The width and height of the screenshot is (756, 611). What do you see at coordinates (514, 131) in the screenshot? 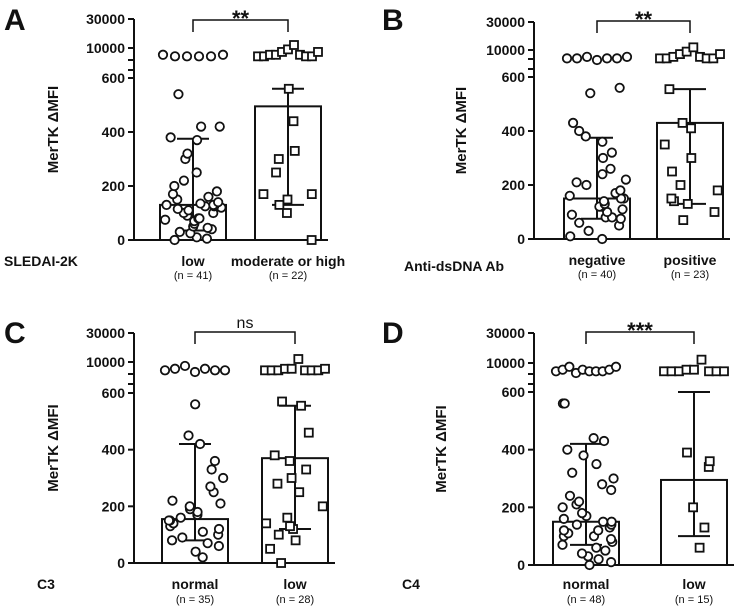
I see `y-tick-label: 400` at bounding box center [514, 131].